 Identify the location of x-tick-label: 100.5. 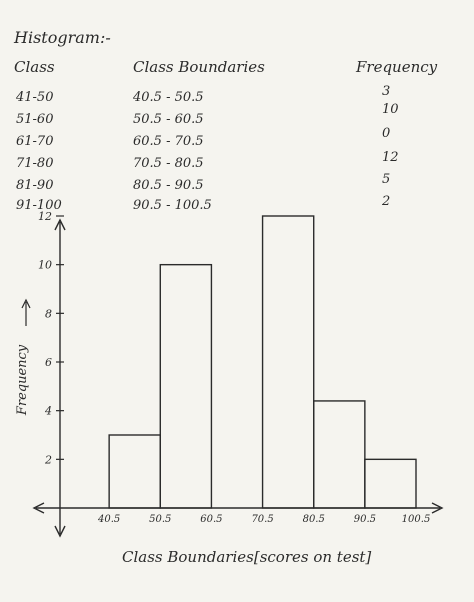
(416, 519).